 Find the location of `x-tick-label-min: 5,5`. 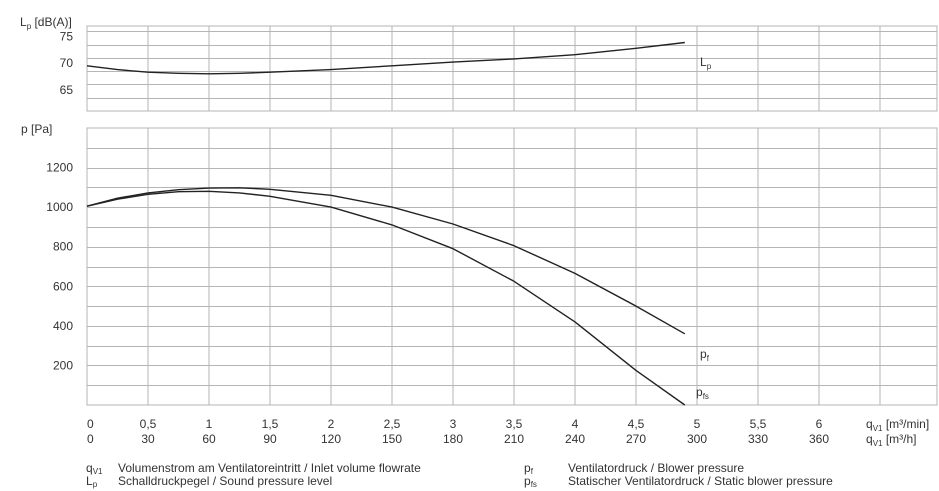

x-tick-label-min: 5,5 is located at coordinates (758, 424).